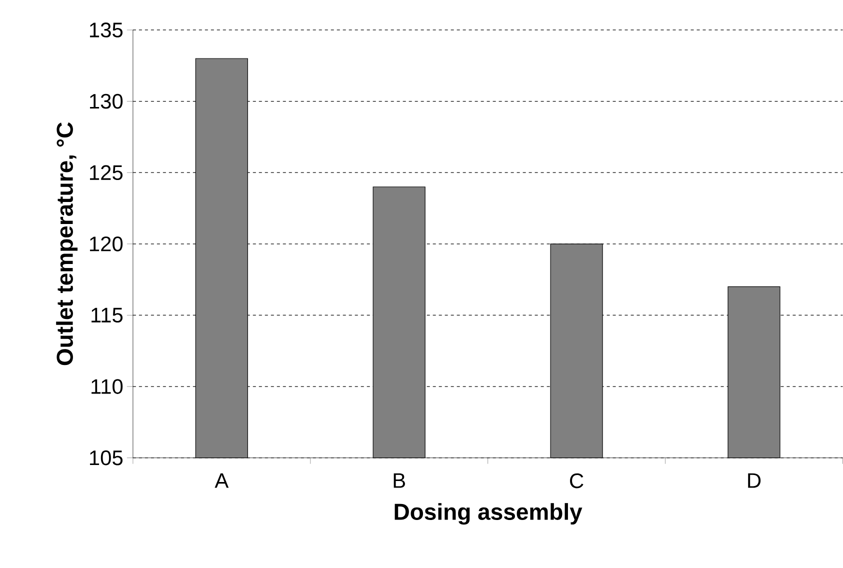  Describe the element at coordinates (107, 386) in the screenshot. I see `y-tick-label: 110` at that location.